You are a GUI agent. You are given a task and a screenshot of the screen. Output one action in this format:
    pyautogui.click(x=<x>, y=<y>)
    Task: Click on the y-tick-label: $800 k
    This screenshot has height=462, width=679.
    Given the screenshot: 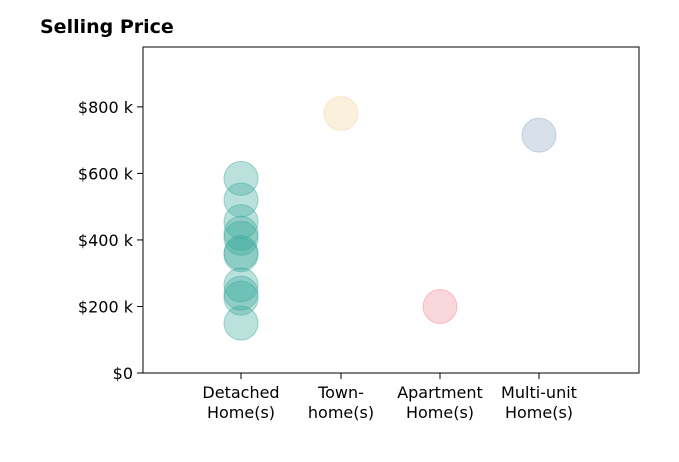 What is the action you would take?
    pyautogui.click(x=106, y=107)
    